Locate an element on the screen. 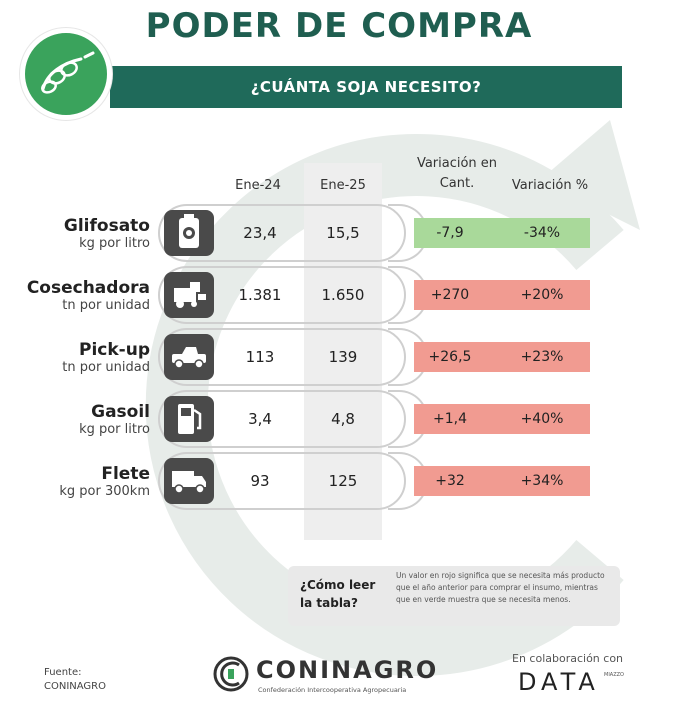 Image resolution: width=678 pixels, height=714 pixels. soy-logo is located at coordinates (66, 74).